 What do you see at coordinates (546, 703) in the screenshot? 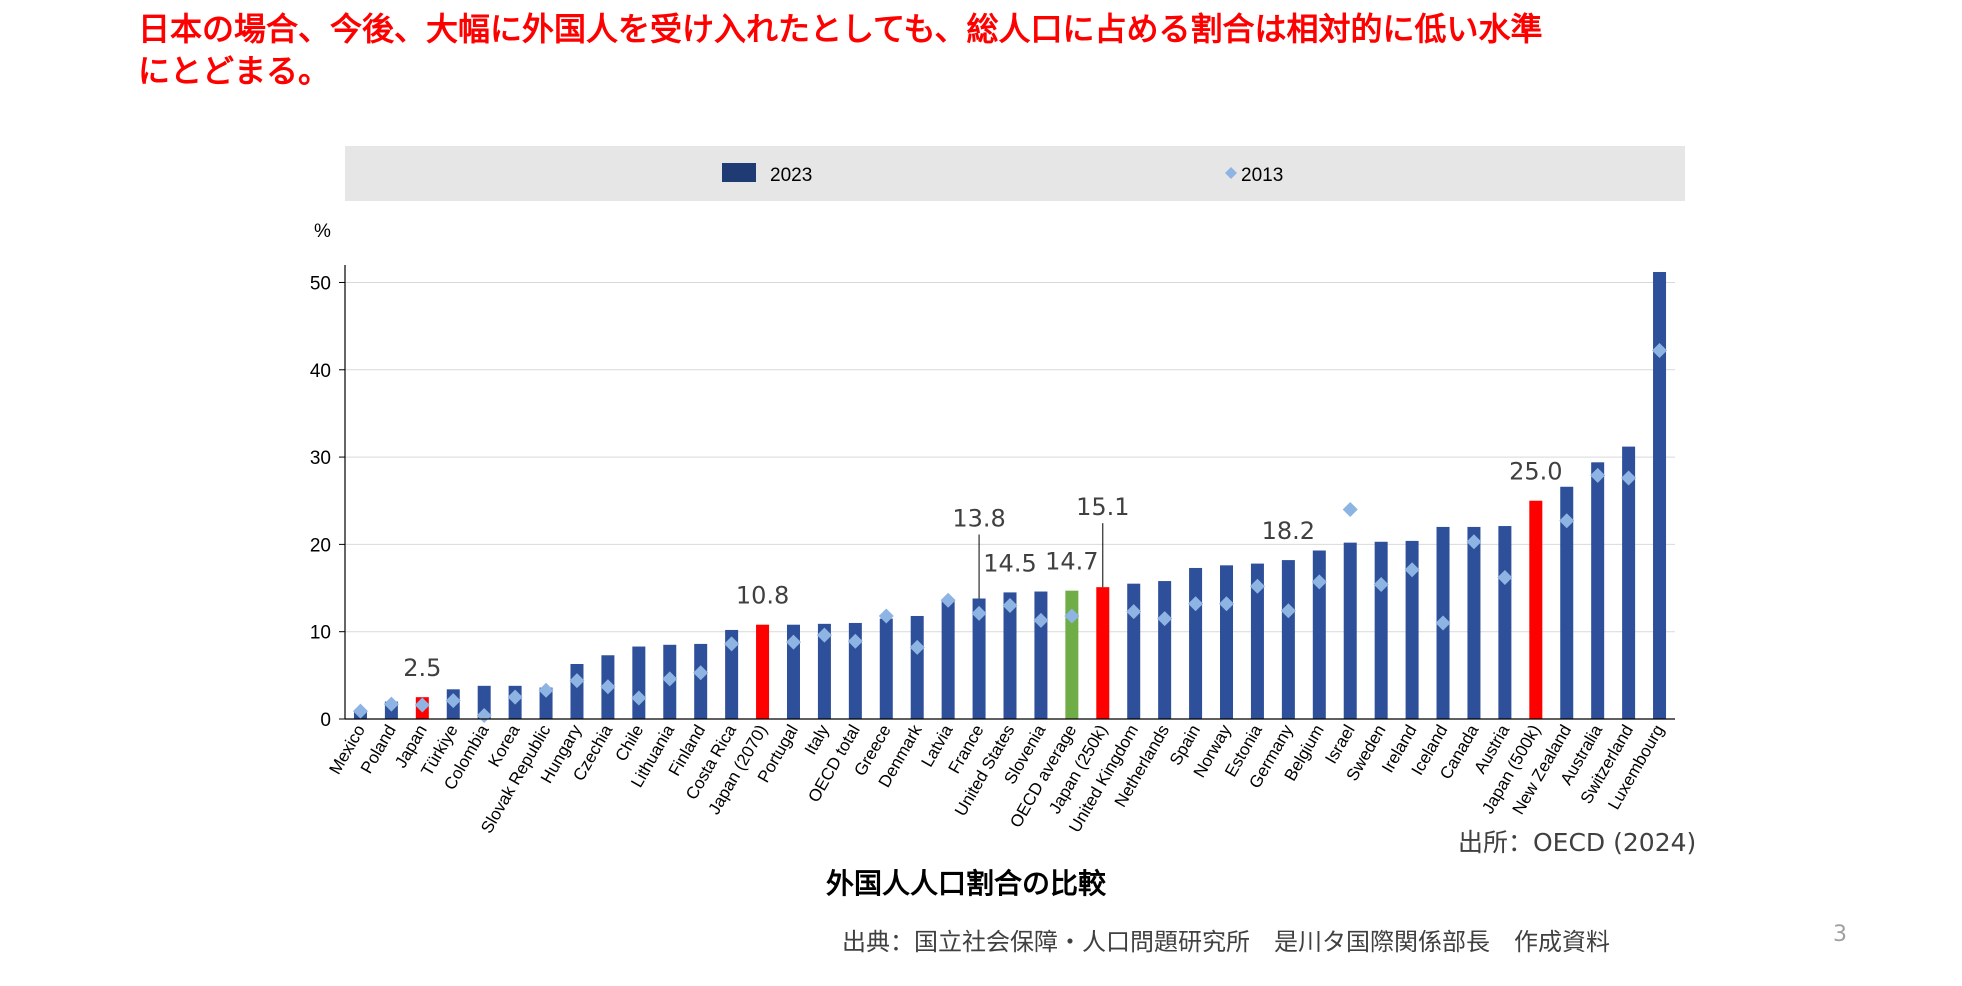
I see `bar-slovak-republic` at bounding box center [546, 703].